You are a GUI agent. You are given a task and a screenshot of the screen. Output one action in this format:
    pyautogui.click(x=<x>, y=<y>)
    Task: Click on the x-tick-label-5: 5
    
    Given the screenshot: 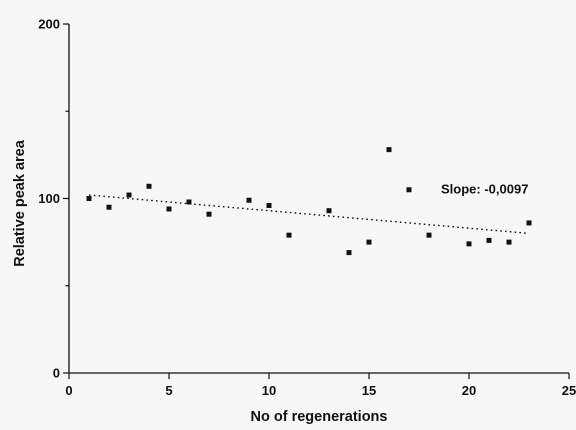 What is the action you would take?
    pyautogui.click(x=168, y=390)
    